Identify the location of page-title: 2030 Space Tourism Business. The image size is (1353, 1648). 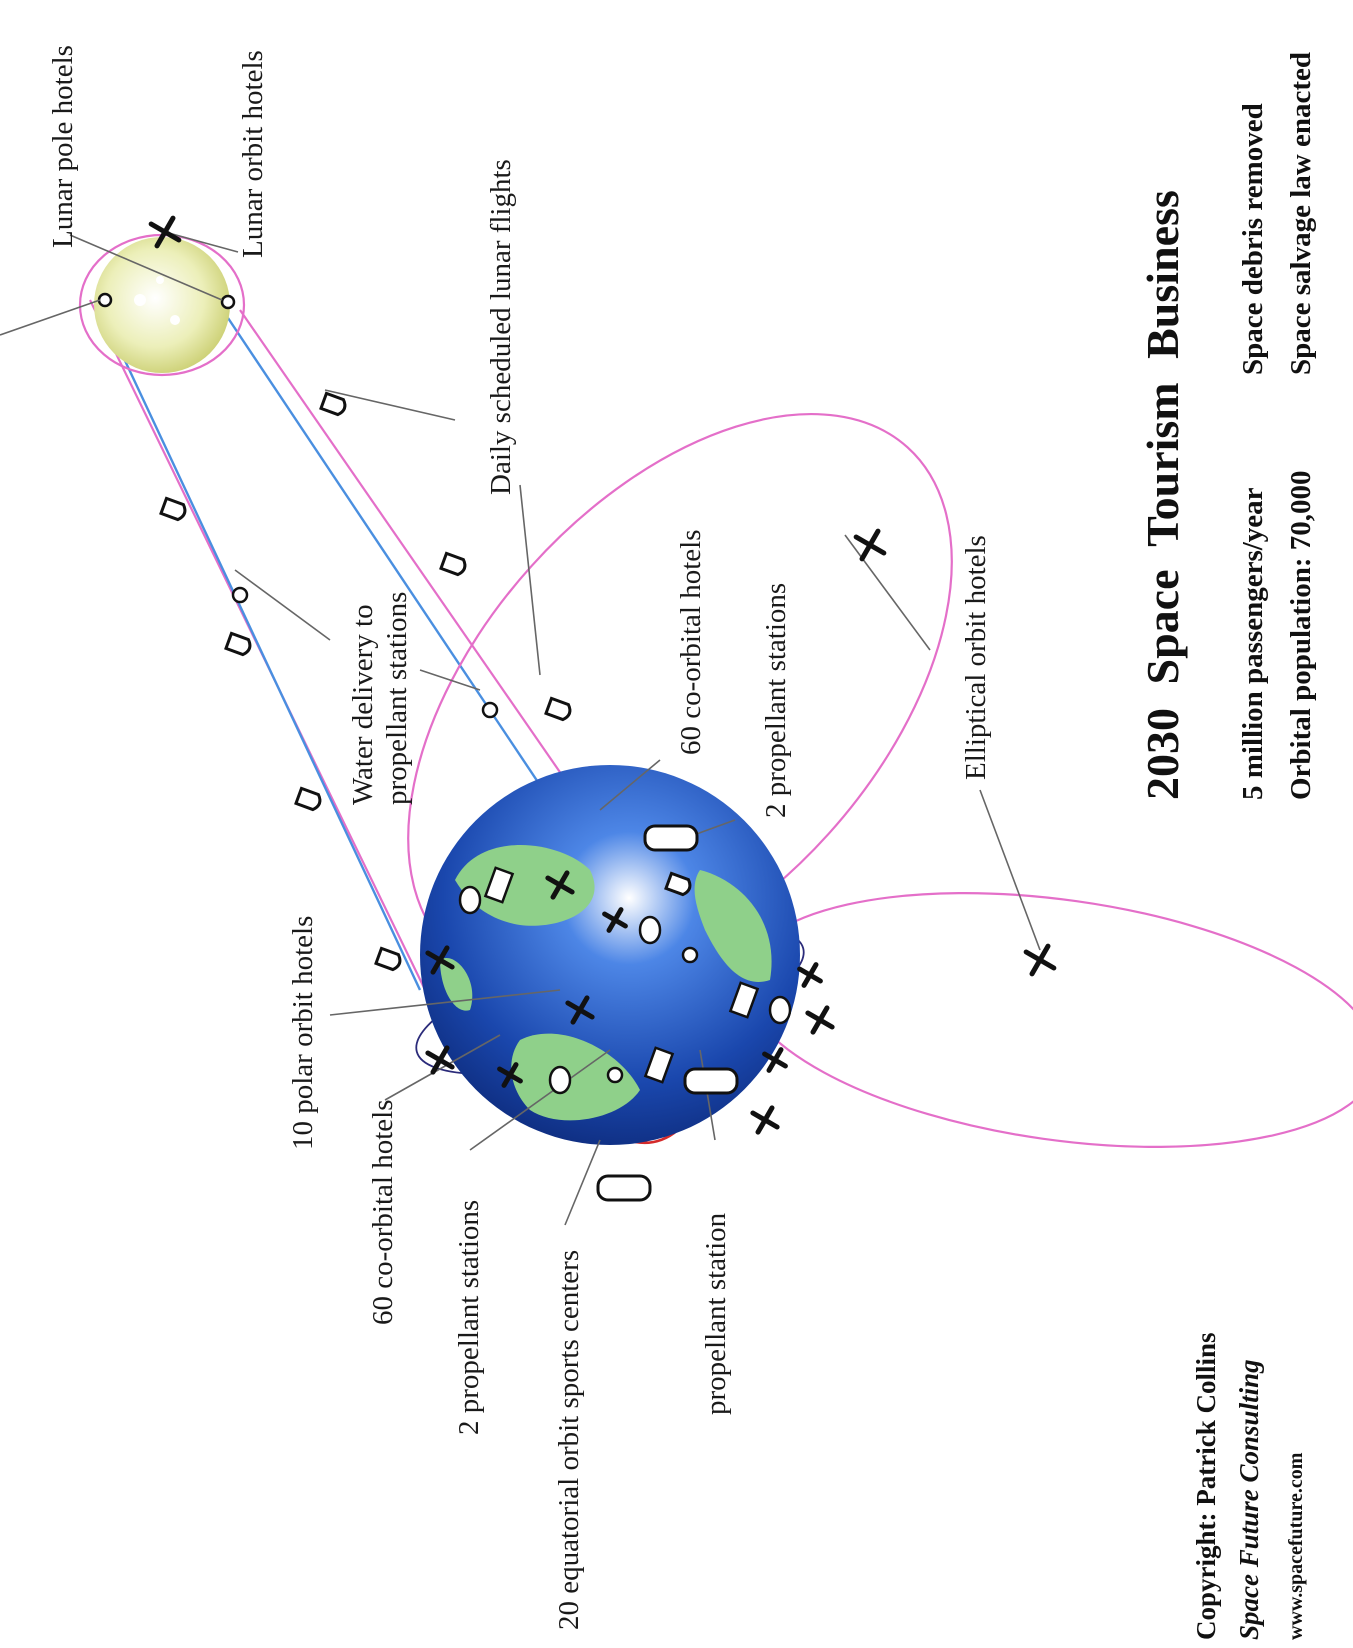
(1162, 495).